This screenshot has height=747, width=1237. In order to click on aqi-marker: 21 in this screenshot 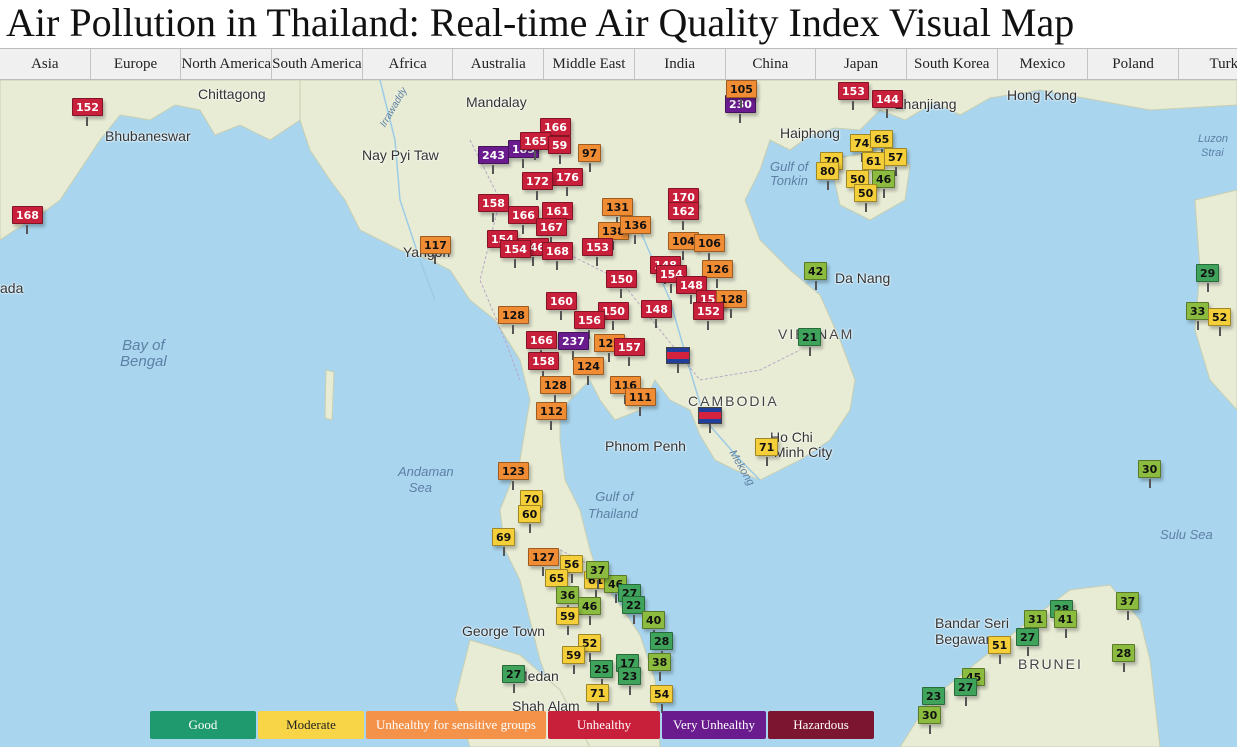, I will do `click(810, 342)`.